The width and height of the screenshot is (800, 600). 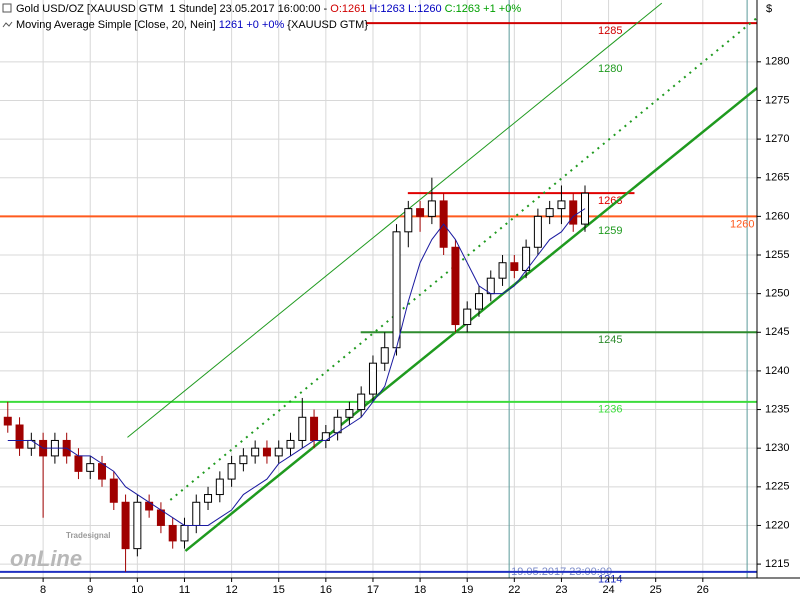 I want to click on x-tick-label: 23, so click(x=561, y=590).